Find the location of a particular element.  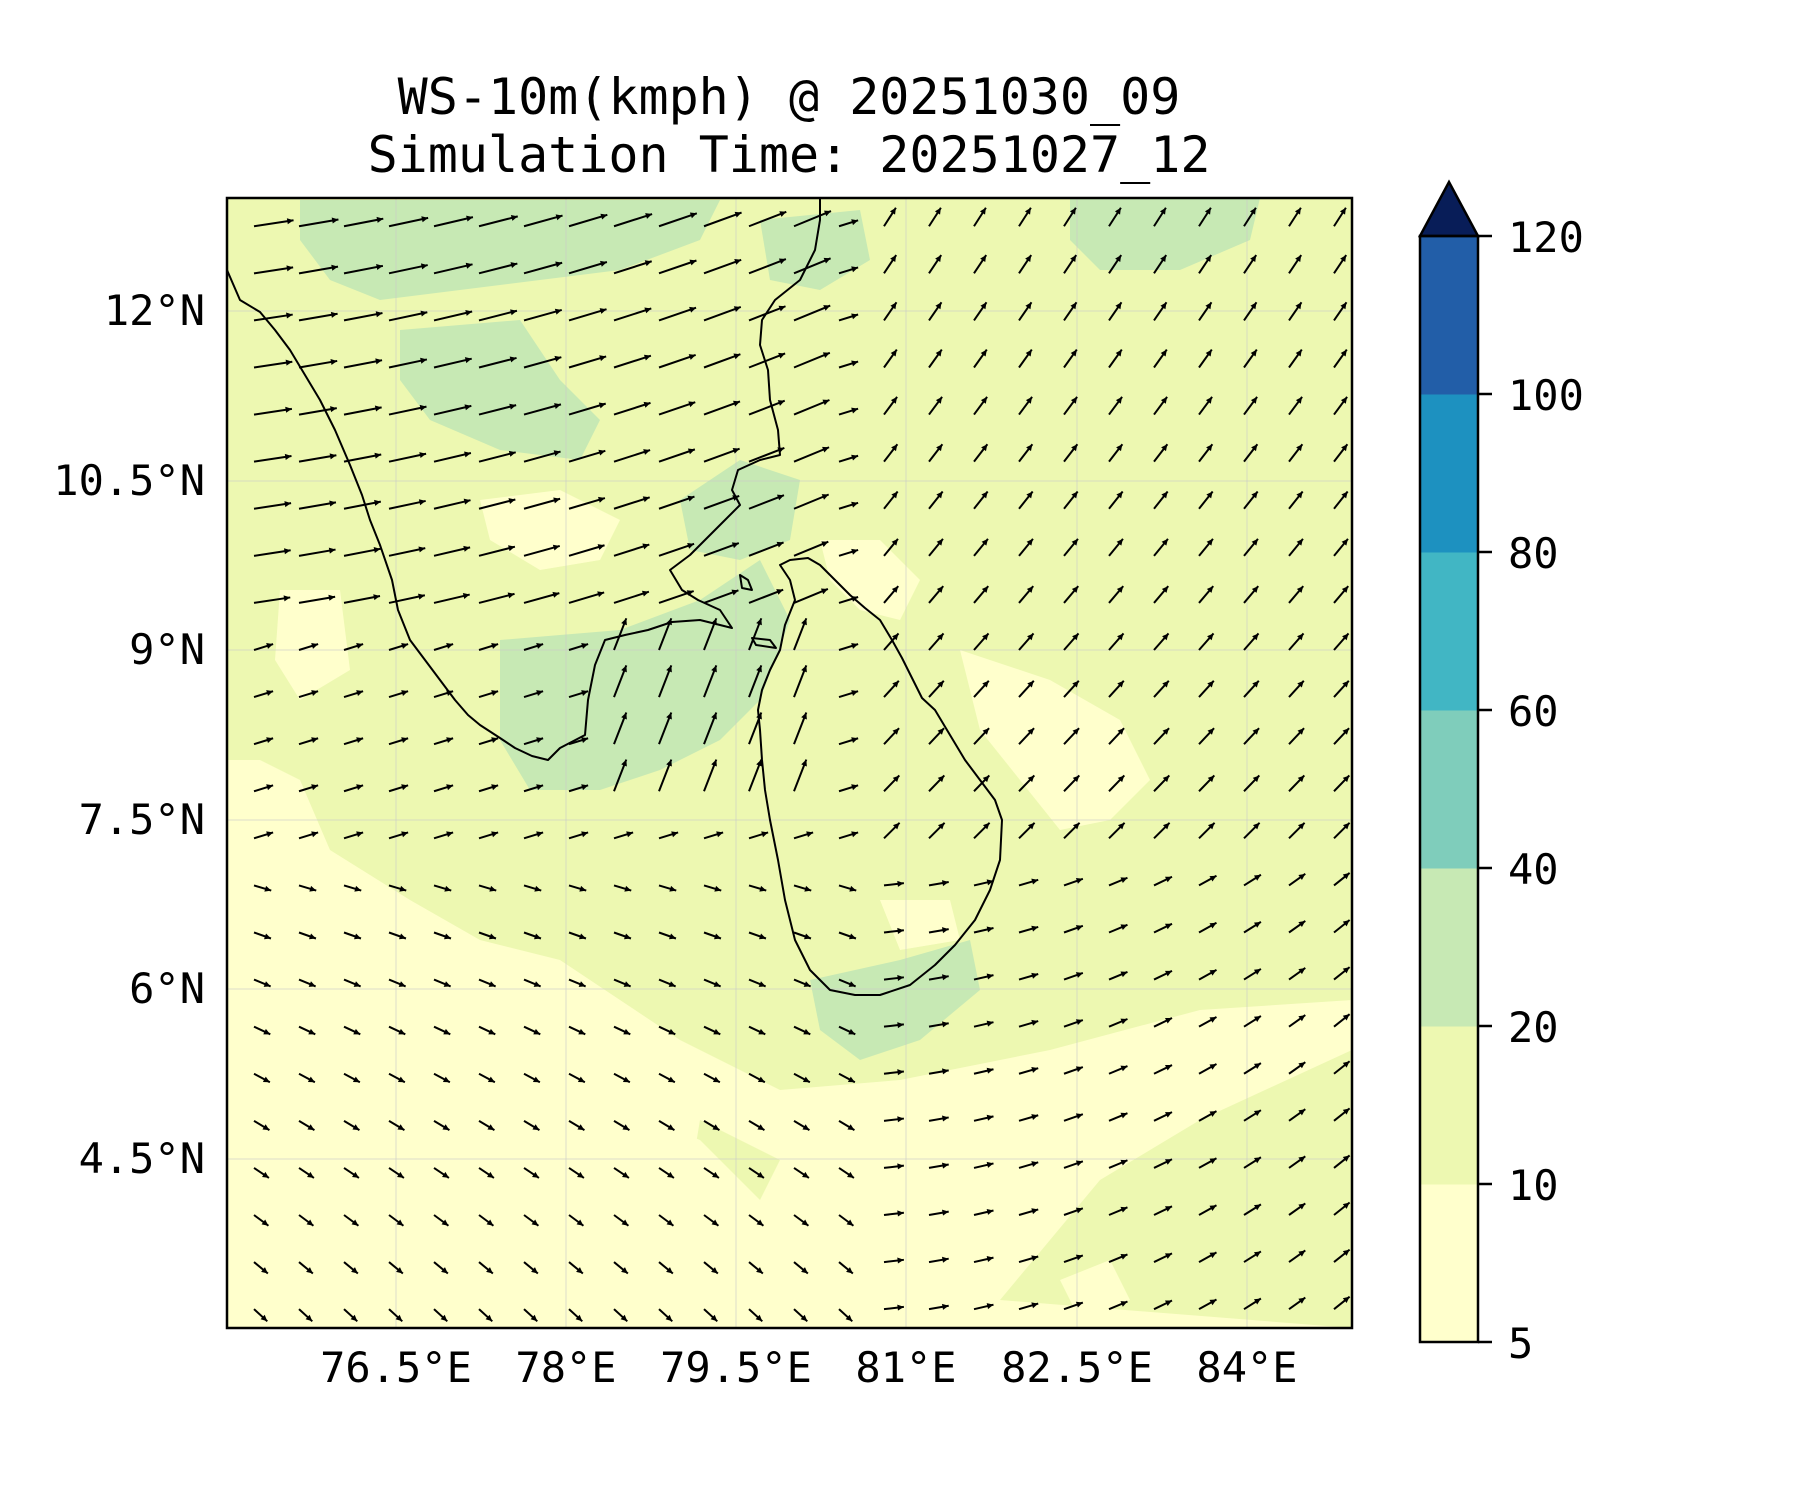

colorbar-extend-triangle is located at coordinates (1449, 208).